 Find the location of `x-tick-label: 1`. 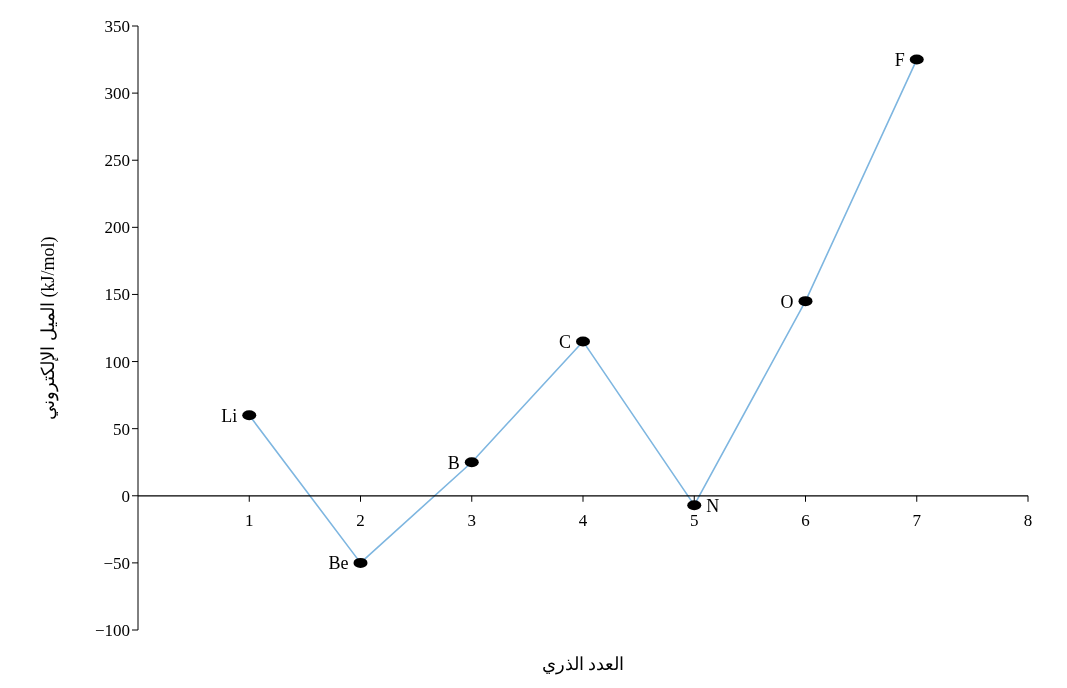

x-tick-label: 1 is located at coordinates (249, 520).